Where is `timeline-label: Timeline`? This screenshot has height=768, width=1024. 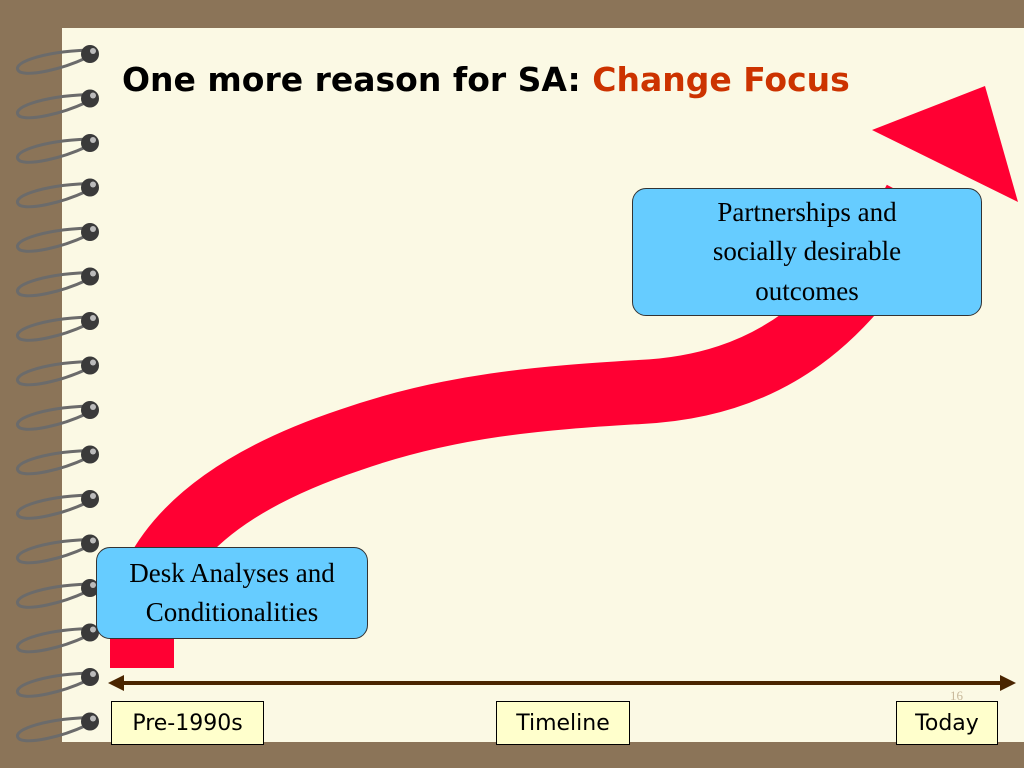
timeline-label: Timeline is located at coordinates (563, 723).